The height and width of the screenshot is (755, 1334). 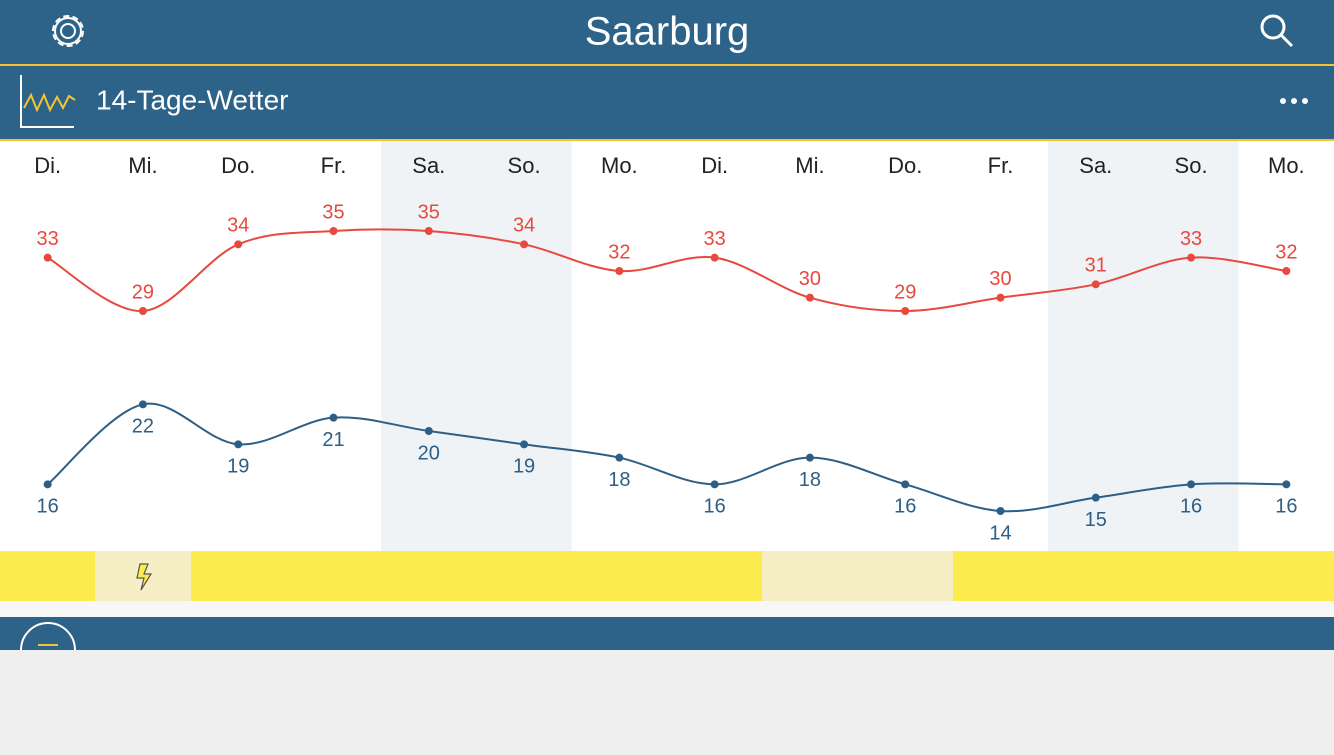 What do you see at coordinates (143, 427) in the screenshot?
I see `temperature-label: 22` at bounding box center [143, 427].